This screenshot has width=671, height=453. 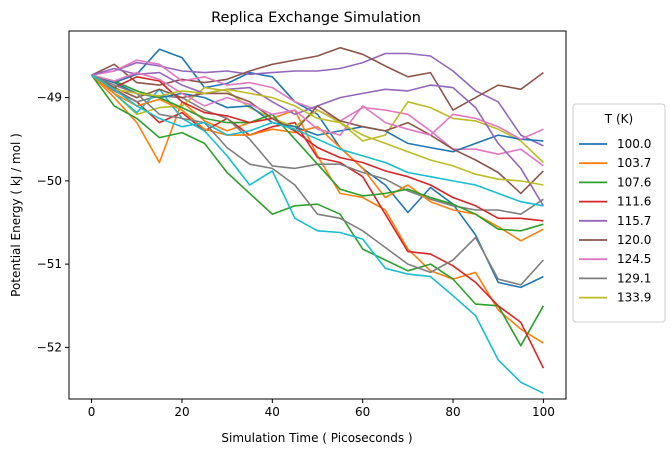 I want to click on legend-label: 120.0, so click(x=634, y=240).